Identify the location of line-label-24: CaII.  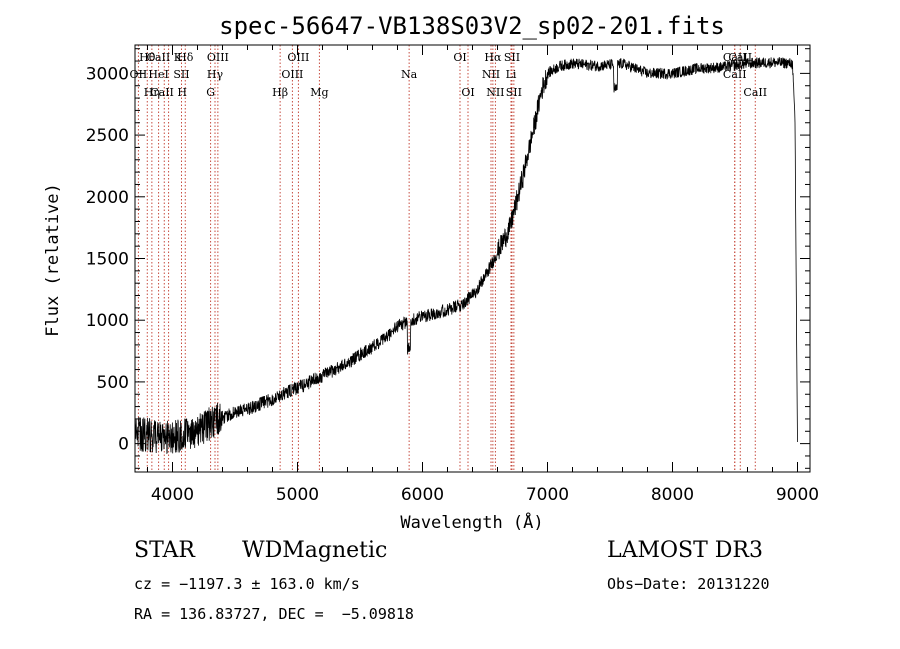
(735, 57).